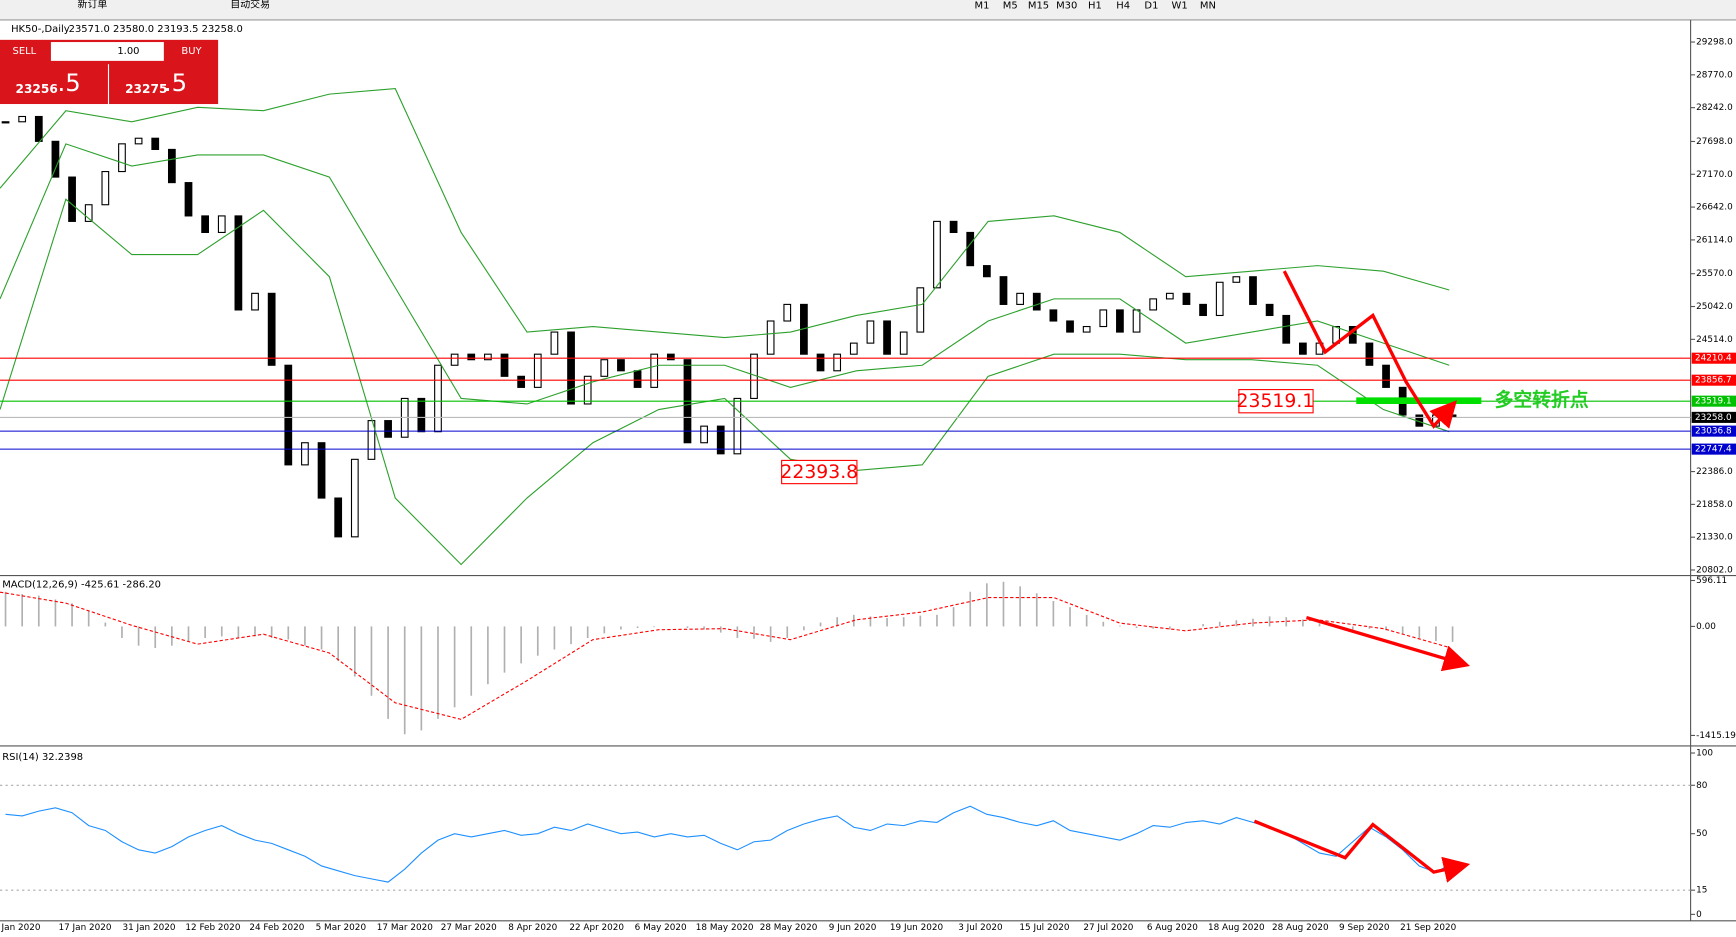  Describe the element at coordinates (1066, 6) in the screenshot. I see `timeframe-button: M30` at that location.